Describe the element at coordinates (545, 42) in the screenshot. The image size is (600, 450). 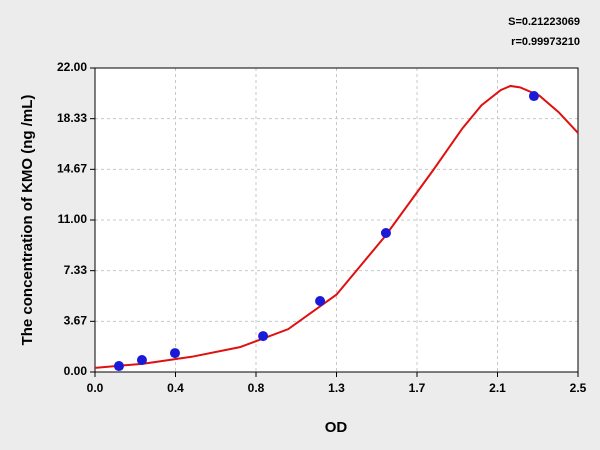
I see `annotation: r=0.99973210` at that location.